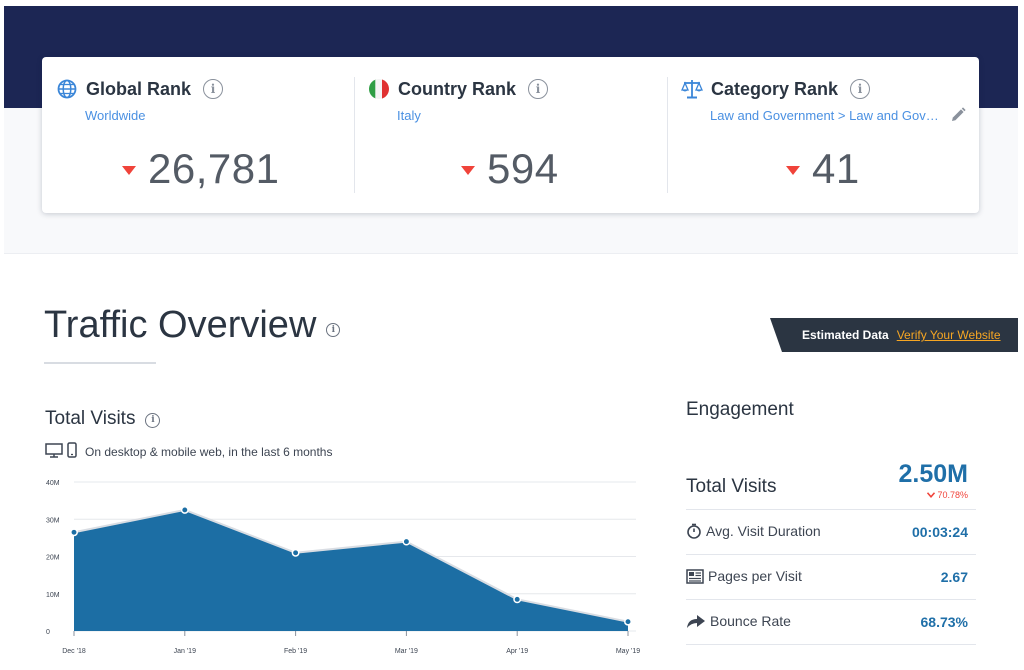 The width and height of the screenshot is (1024, 670). I want to click on engagement-total-visits: Total Visits 2.50M 70.78%, so click(831, 483).